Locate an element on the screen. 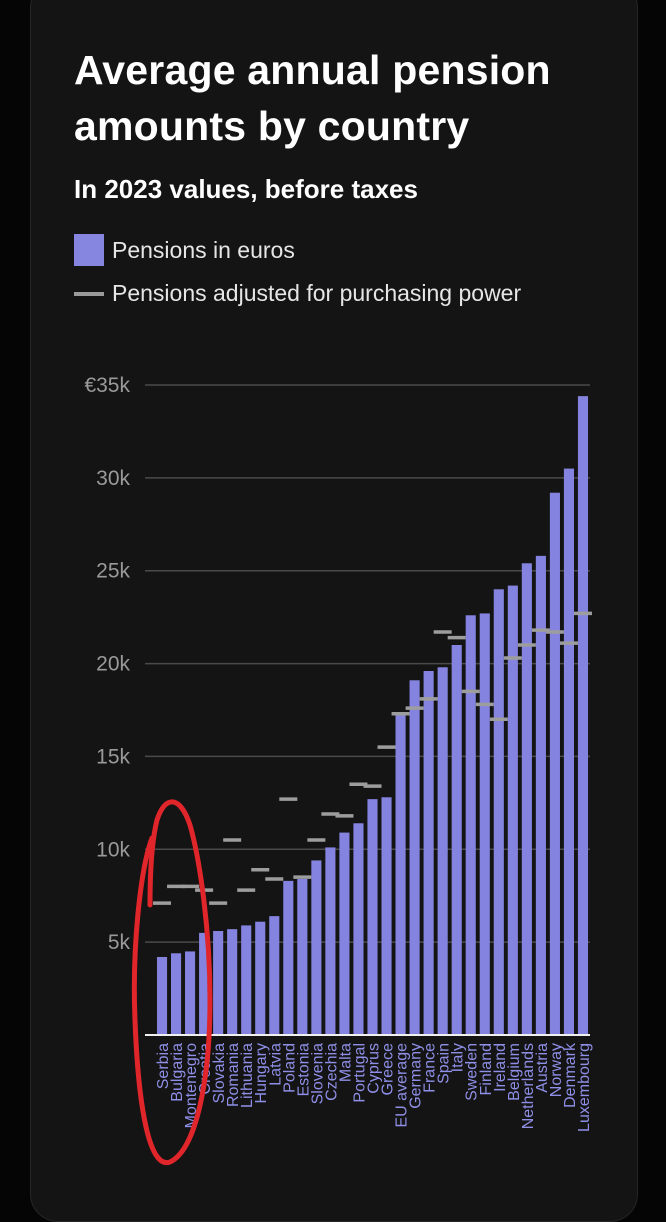 The width and height of the screenshot is (666, 1222). bar-eu-average is located at coordinates (400, 874).